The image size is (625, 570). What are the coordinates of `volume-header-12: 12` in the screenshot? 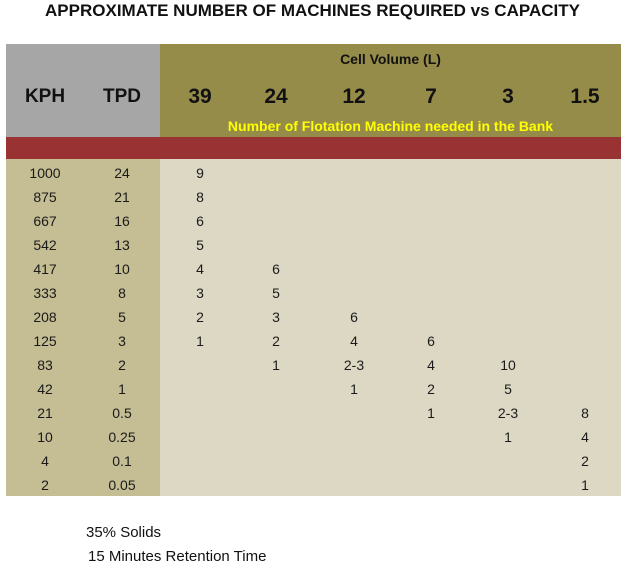 It's located at (354, 96).